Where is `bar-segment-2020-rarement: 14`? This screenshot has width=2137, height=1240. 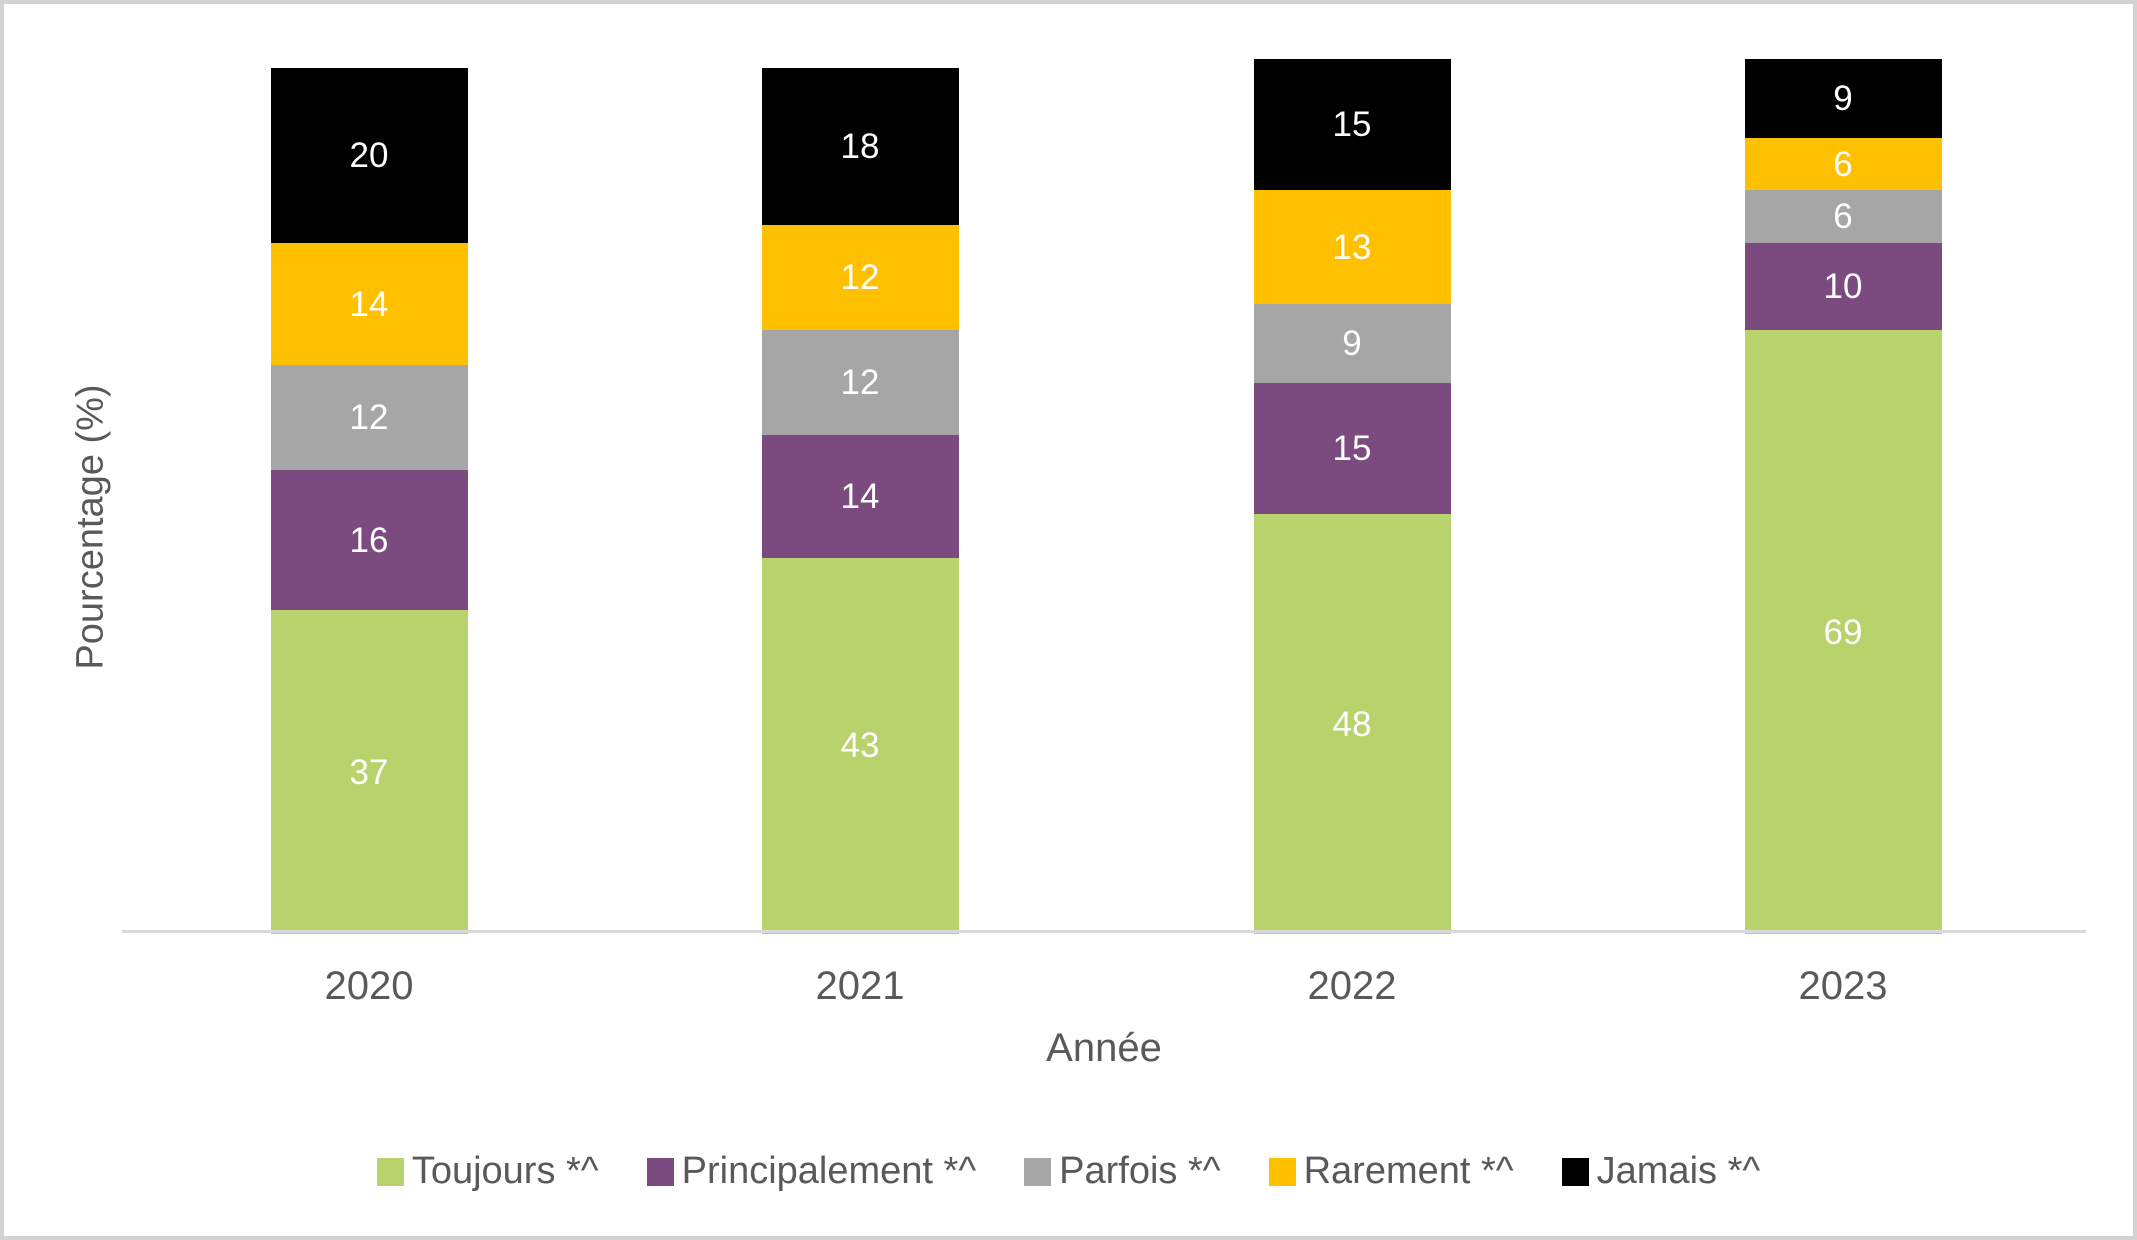
bar-segment-2020-rarement: 14 is located at coordinates (369, 304).